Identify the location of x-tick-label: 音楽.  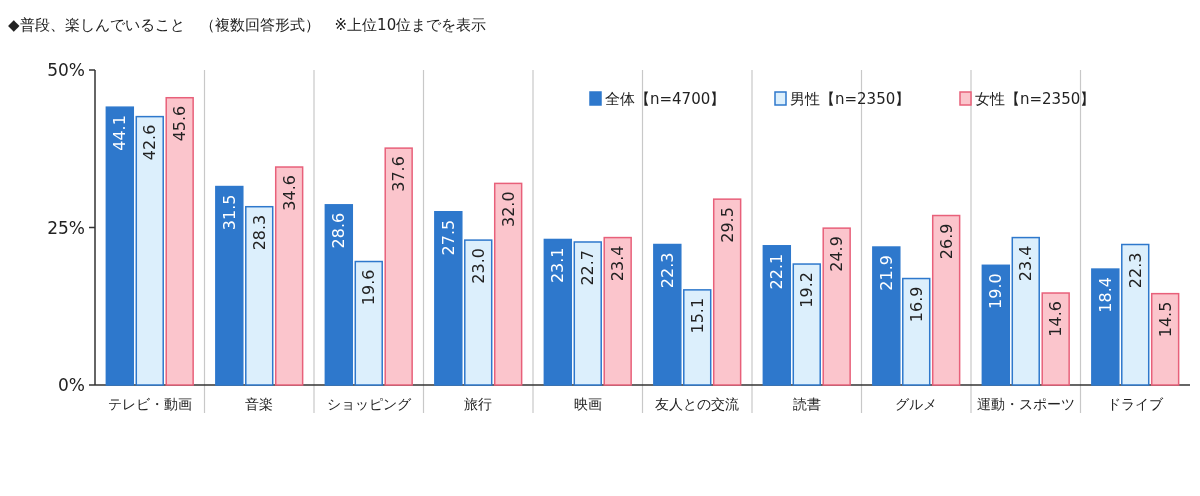
(259, 404).